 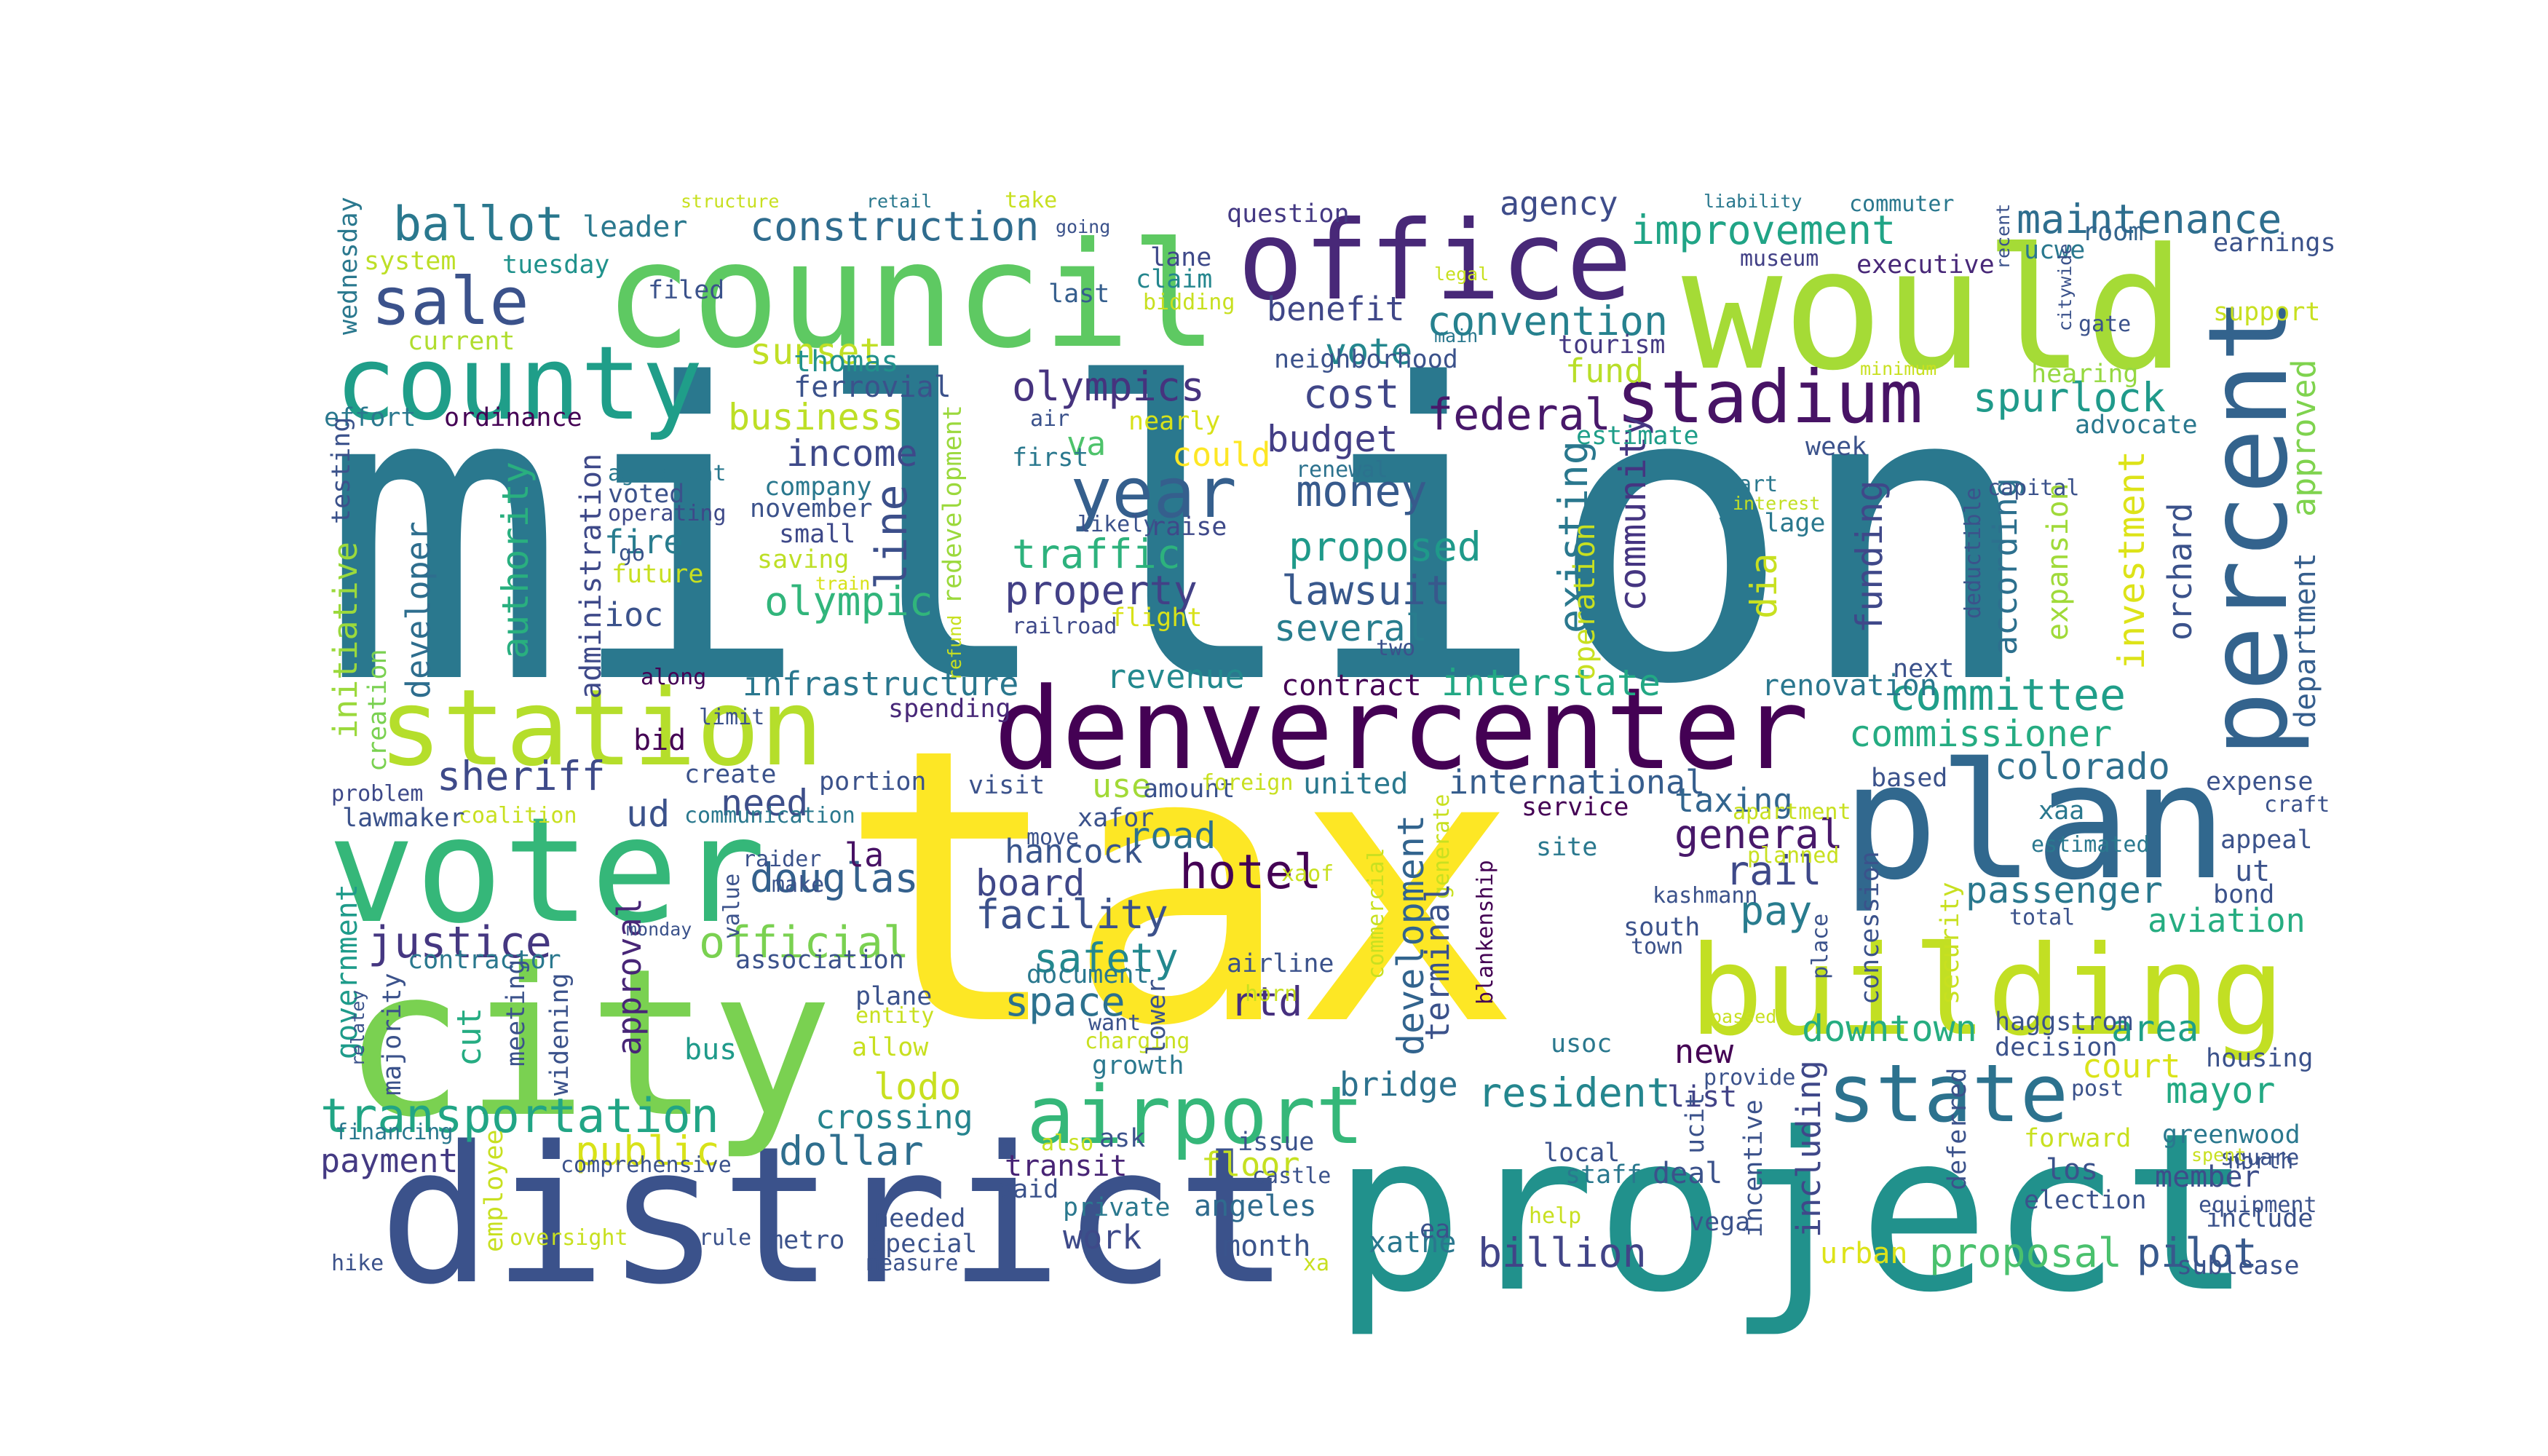 I want to click on cloud-word-amount: amount, so click(x=1189, y=789).